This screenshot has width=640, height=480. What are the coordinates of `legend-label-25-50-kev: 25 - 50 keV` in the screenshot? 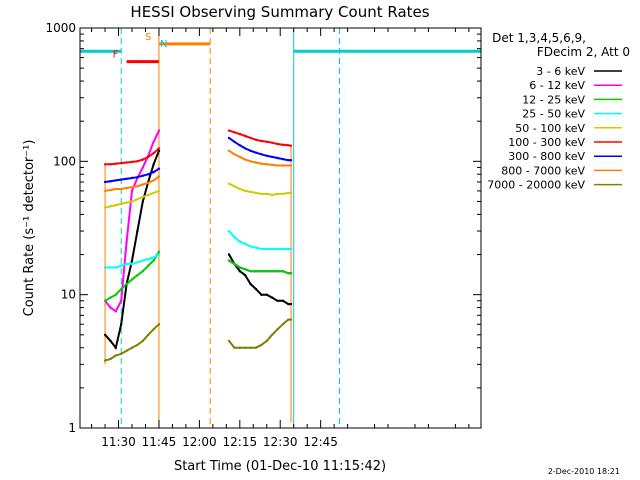 It's located at (553, 114).